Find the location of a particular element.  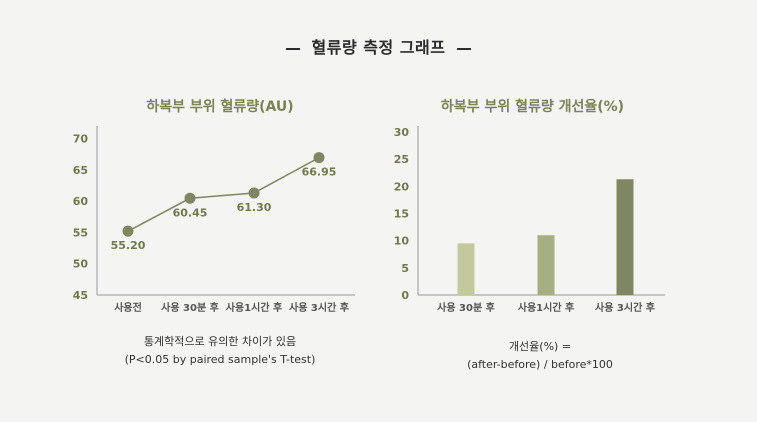

bar-chart-title: 하복부 부위 혈류량 개선율(%) is located at coordinates (532, 107).